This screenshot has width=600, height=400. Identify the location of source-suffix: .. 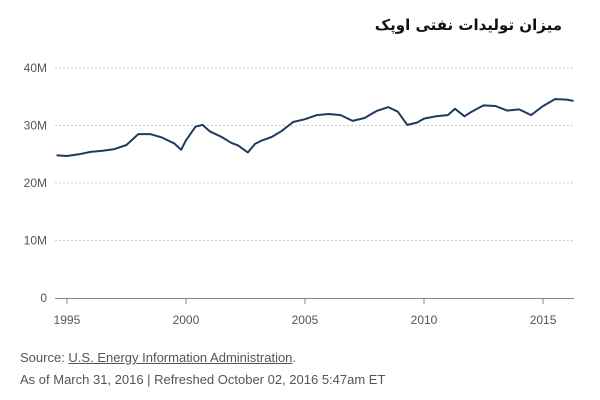
(294, 357).